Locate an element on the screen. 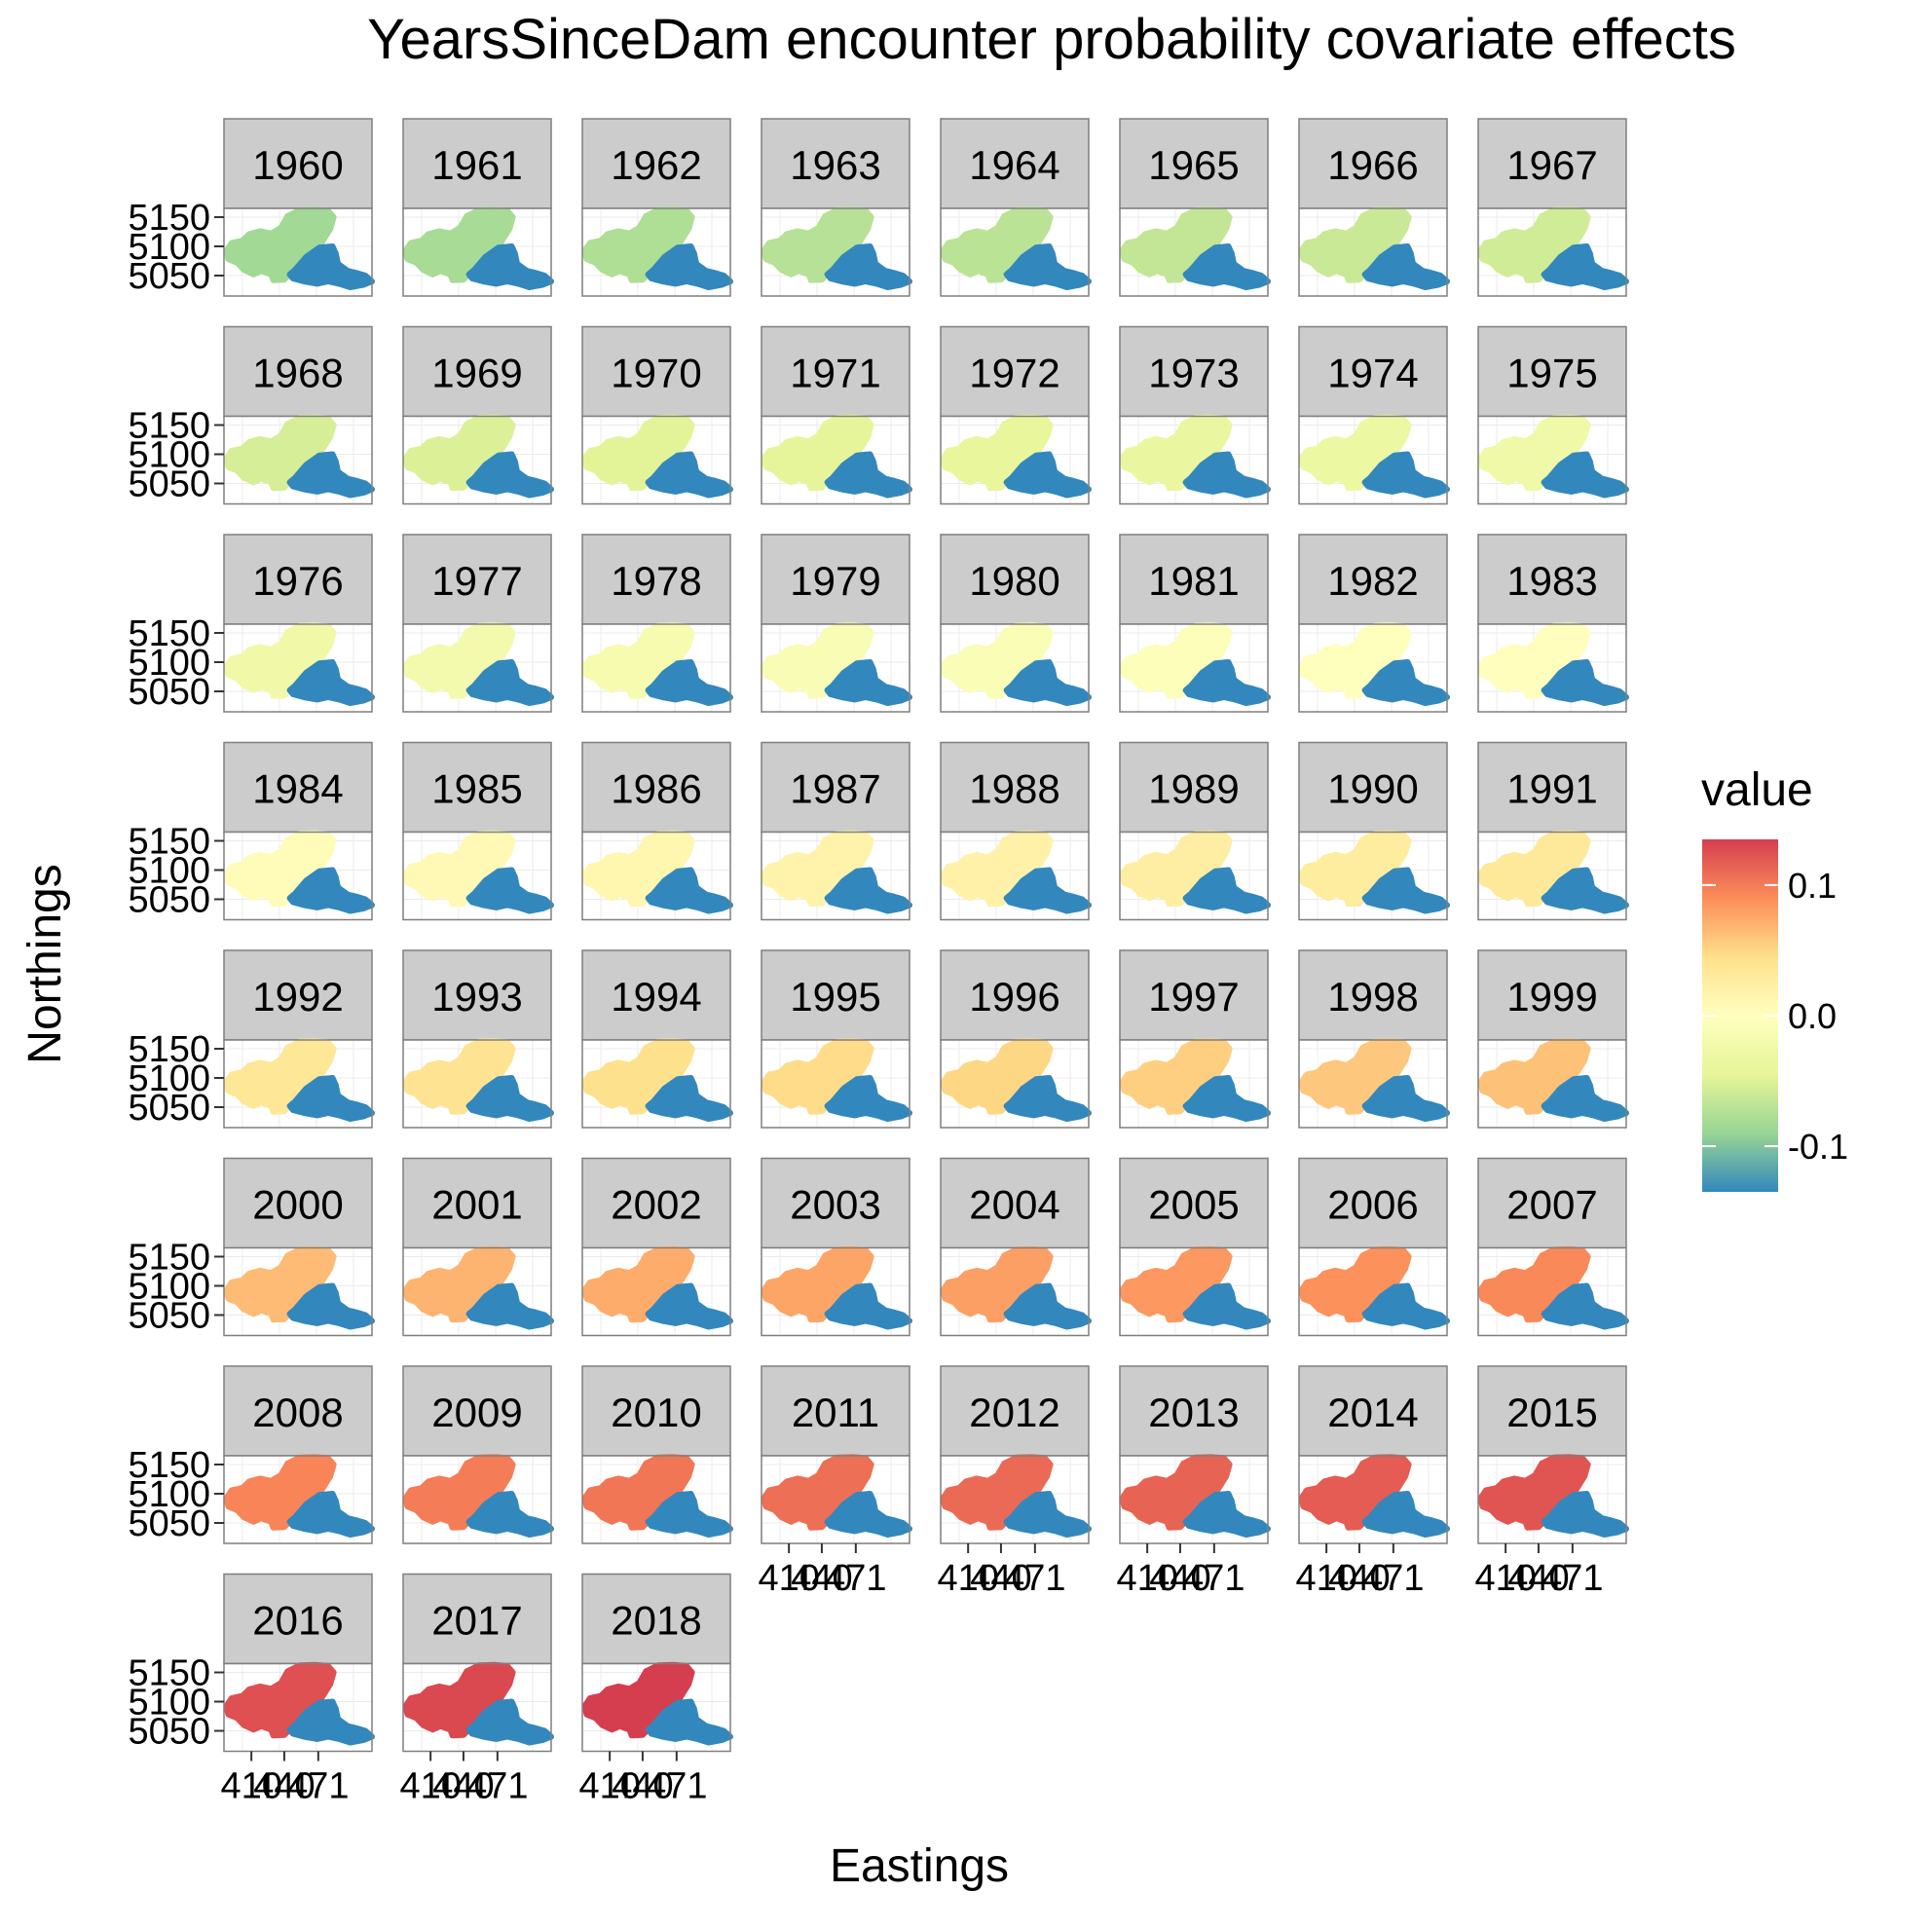  facet-panel: 1986 is located at coordinates (657, 831).